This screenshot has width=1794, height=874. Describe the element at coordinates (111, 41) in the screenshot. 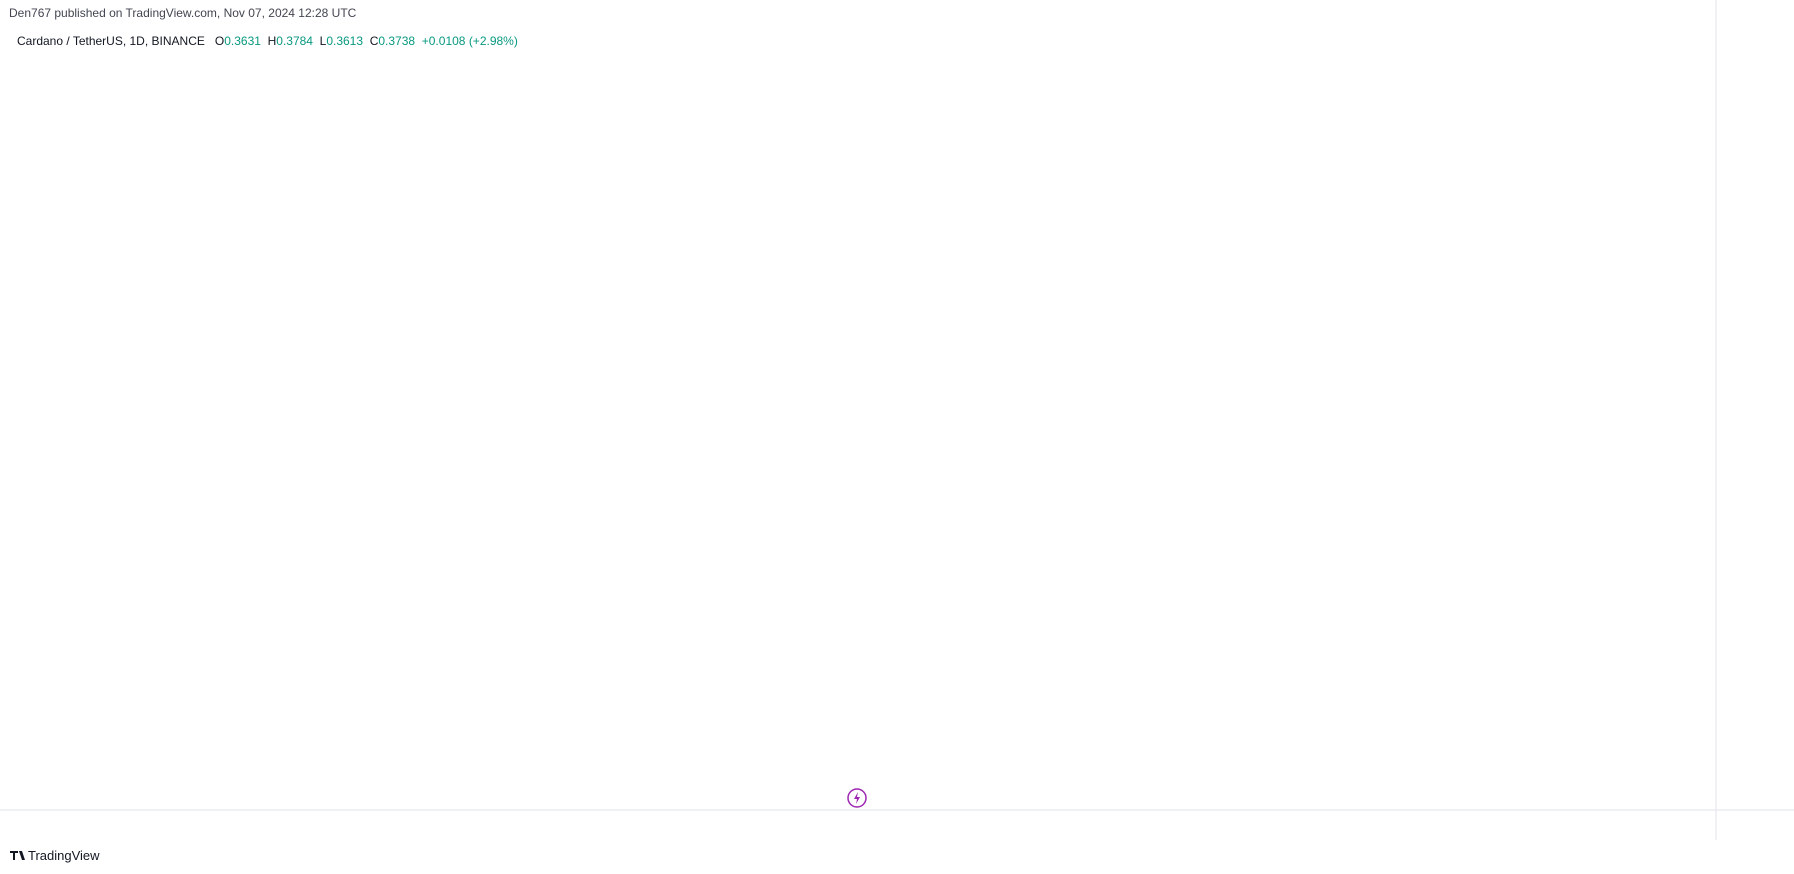

I see `symbol: Cardano / TetherUS, 1D, BINANCE` at that location.